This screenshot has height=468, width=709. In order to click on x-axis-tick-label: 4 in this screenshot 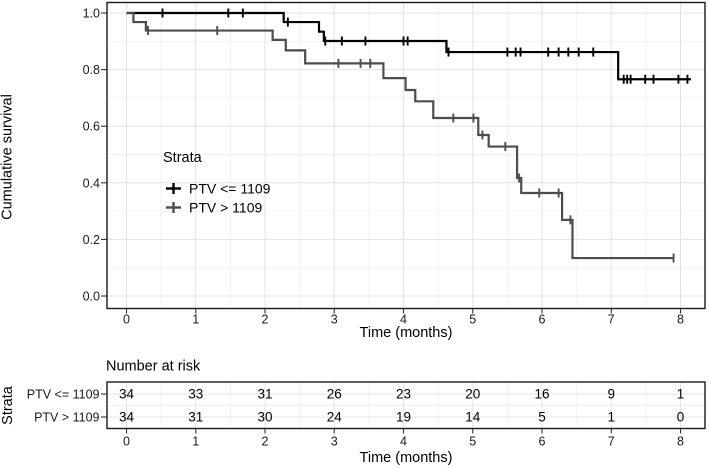, I will do `click(403, 320)`.